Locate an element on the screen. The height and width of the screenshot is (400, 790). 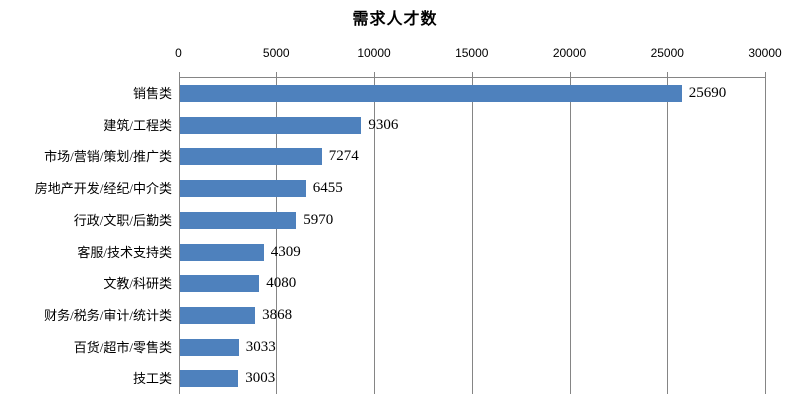
category-label: 客服/技术支持类 is located at coordinates (124, 252).